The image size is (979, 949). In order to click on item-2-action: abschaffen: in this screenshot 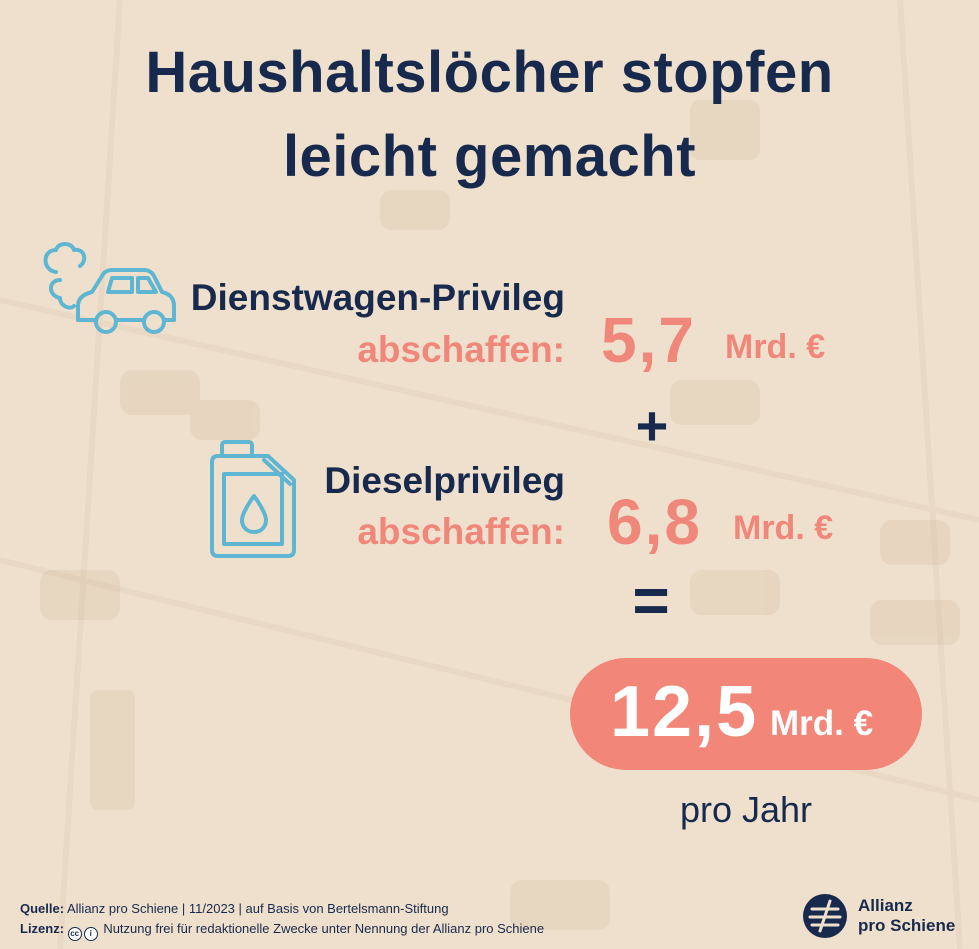, I will do `click(461, 531)`.